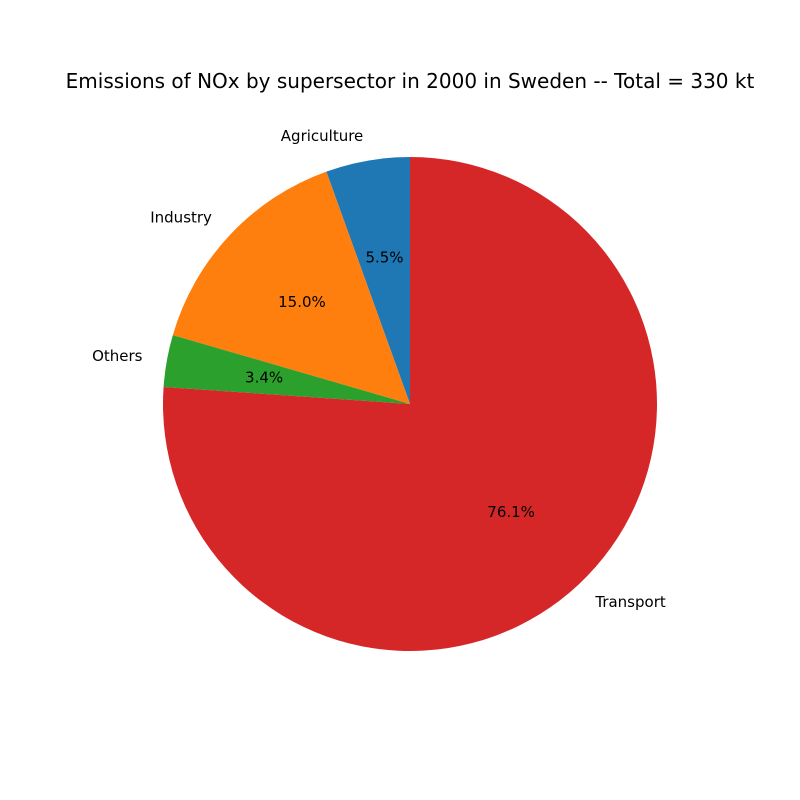  Describe the element at coordinates (264, 378) in the screenshot. I see `pct-label-others: 3.4%` at that location.